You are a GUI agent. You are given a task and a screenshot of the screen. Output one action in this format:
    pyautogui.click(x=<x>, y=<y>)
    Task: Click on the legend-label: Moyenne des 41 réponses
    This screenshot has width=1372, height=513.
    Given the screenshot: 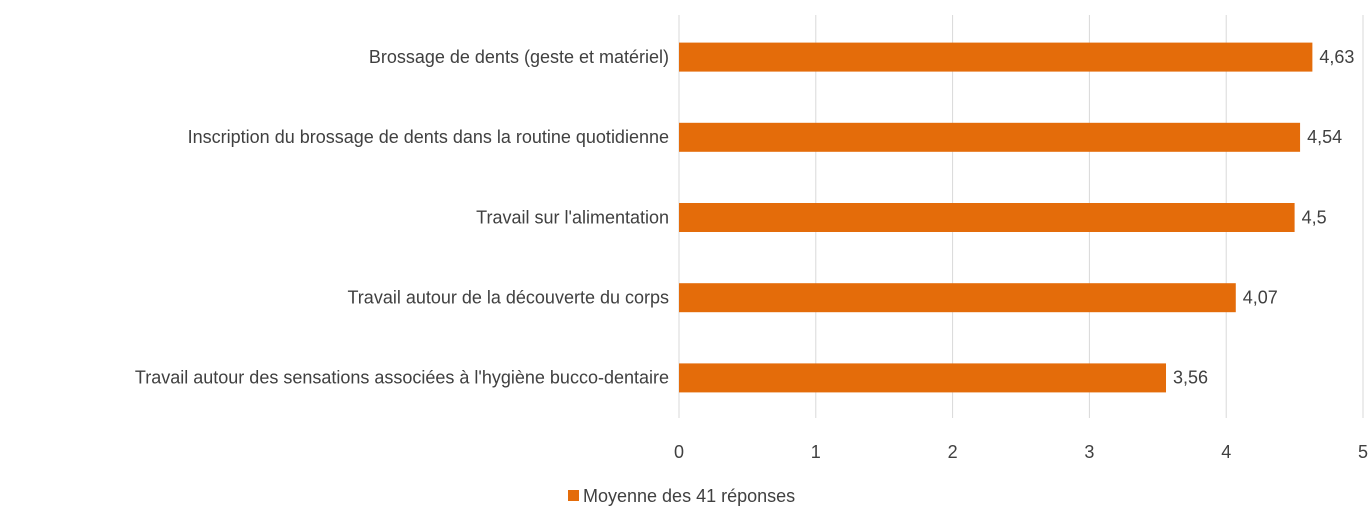 What is the action you would take?
    pyautogui.click(x=689, y=496)
    